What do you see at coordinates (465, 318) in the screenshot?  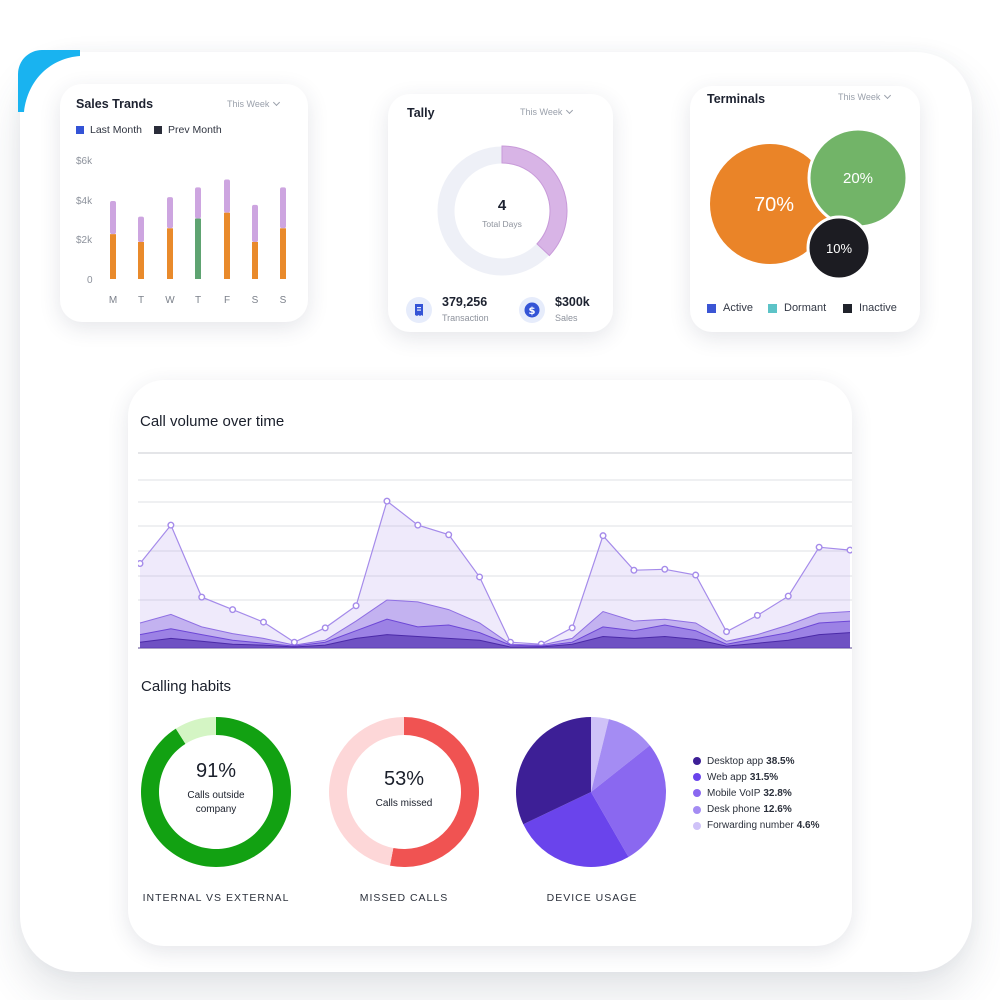 I see `stat-label: Transaction` at bounding box center [465, 318].